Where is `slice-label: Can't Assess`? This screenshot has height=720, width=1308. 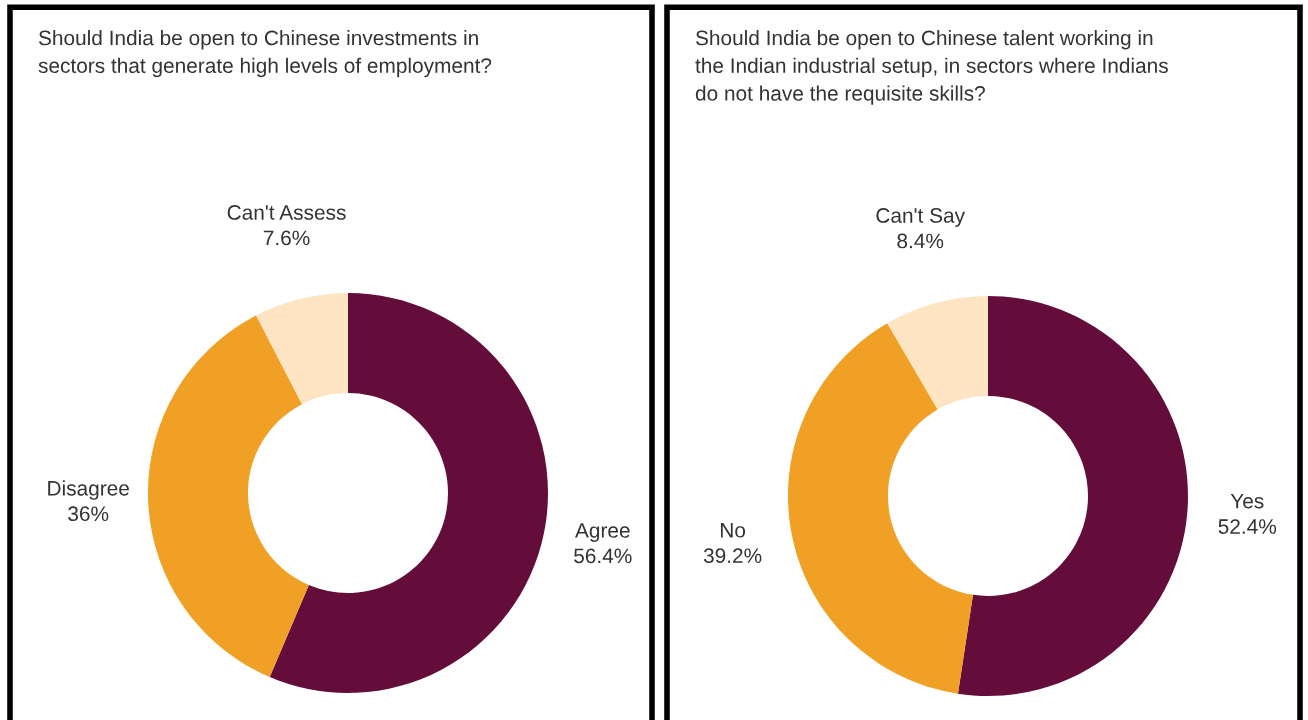 slice-label: Can't Assess is located at coordinates (286, 212).